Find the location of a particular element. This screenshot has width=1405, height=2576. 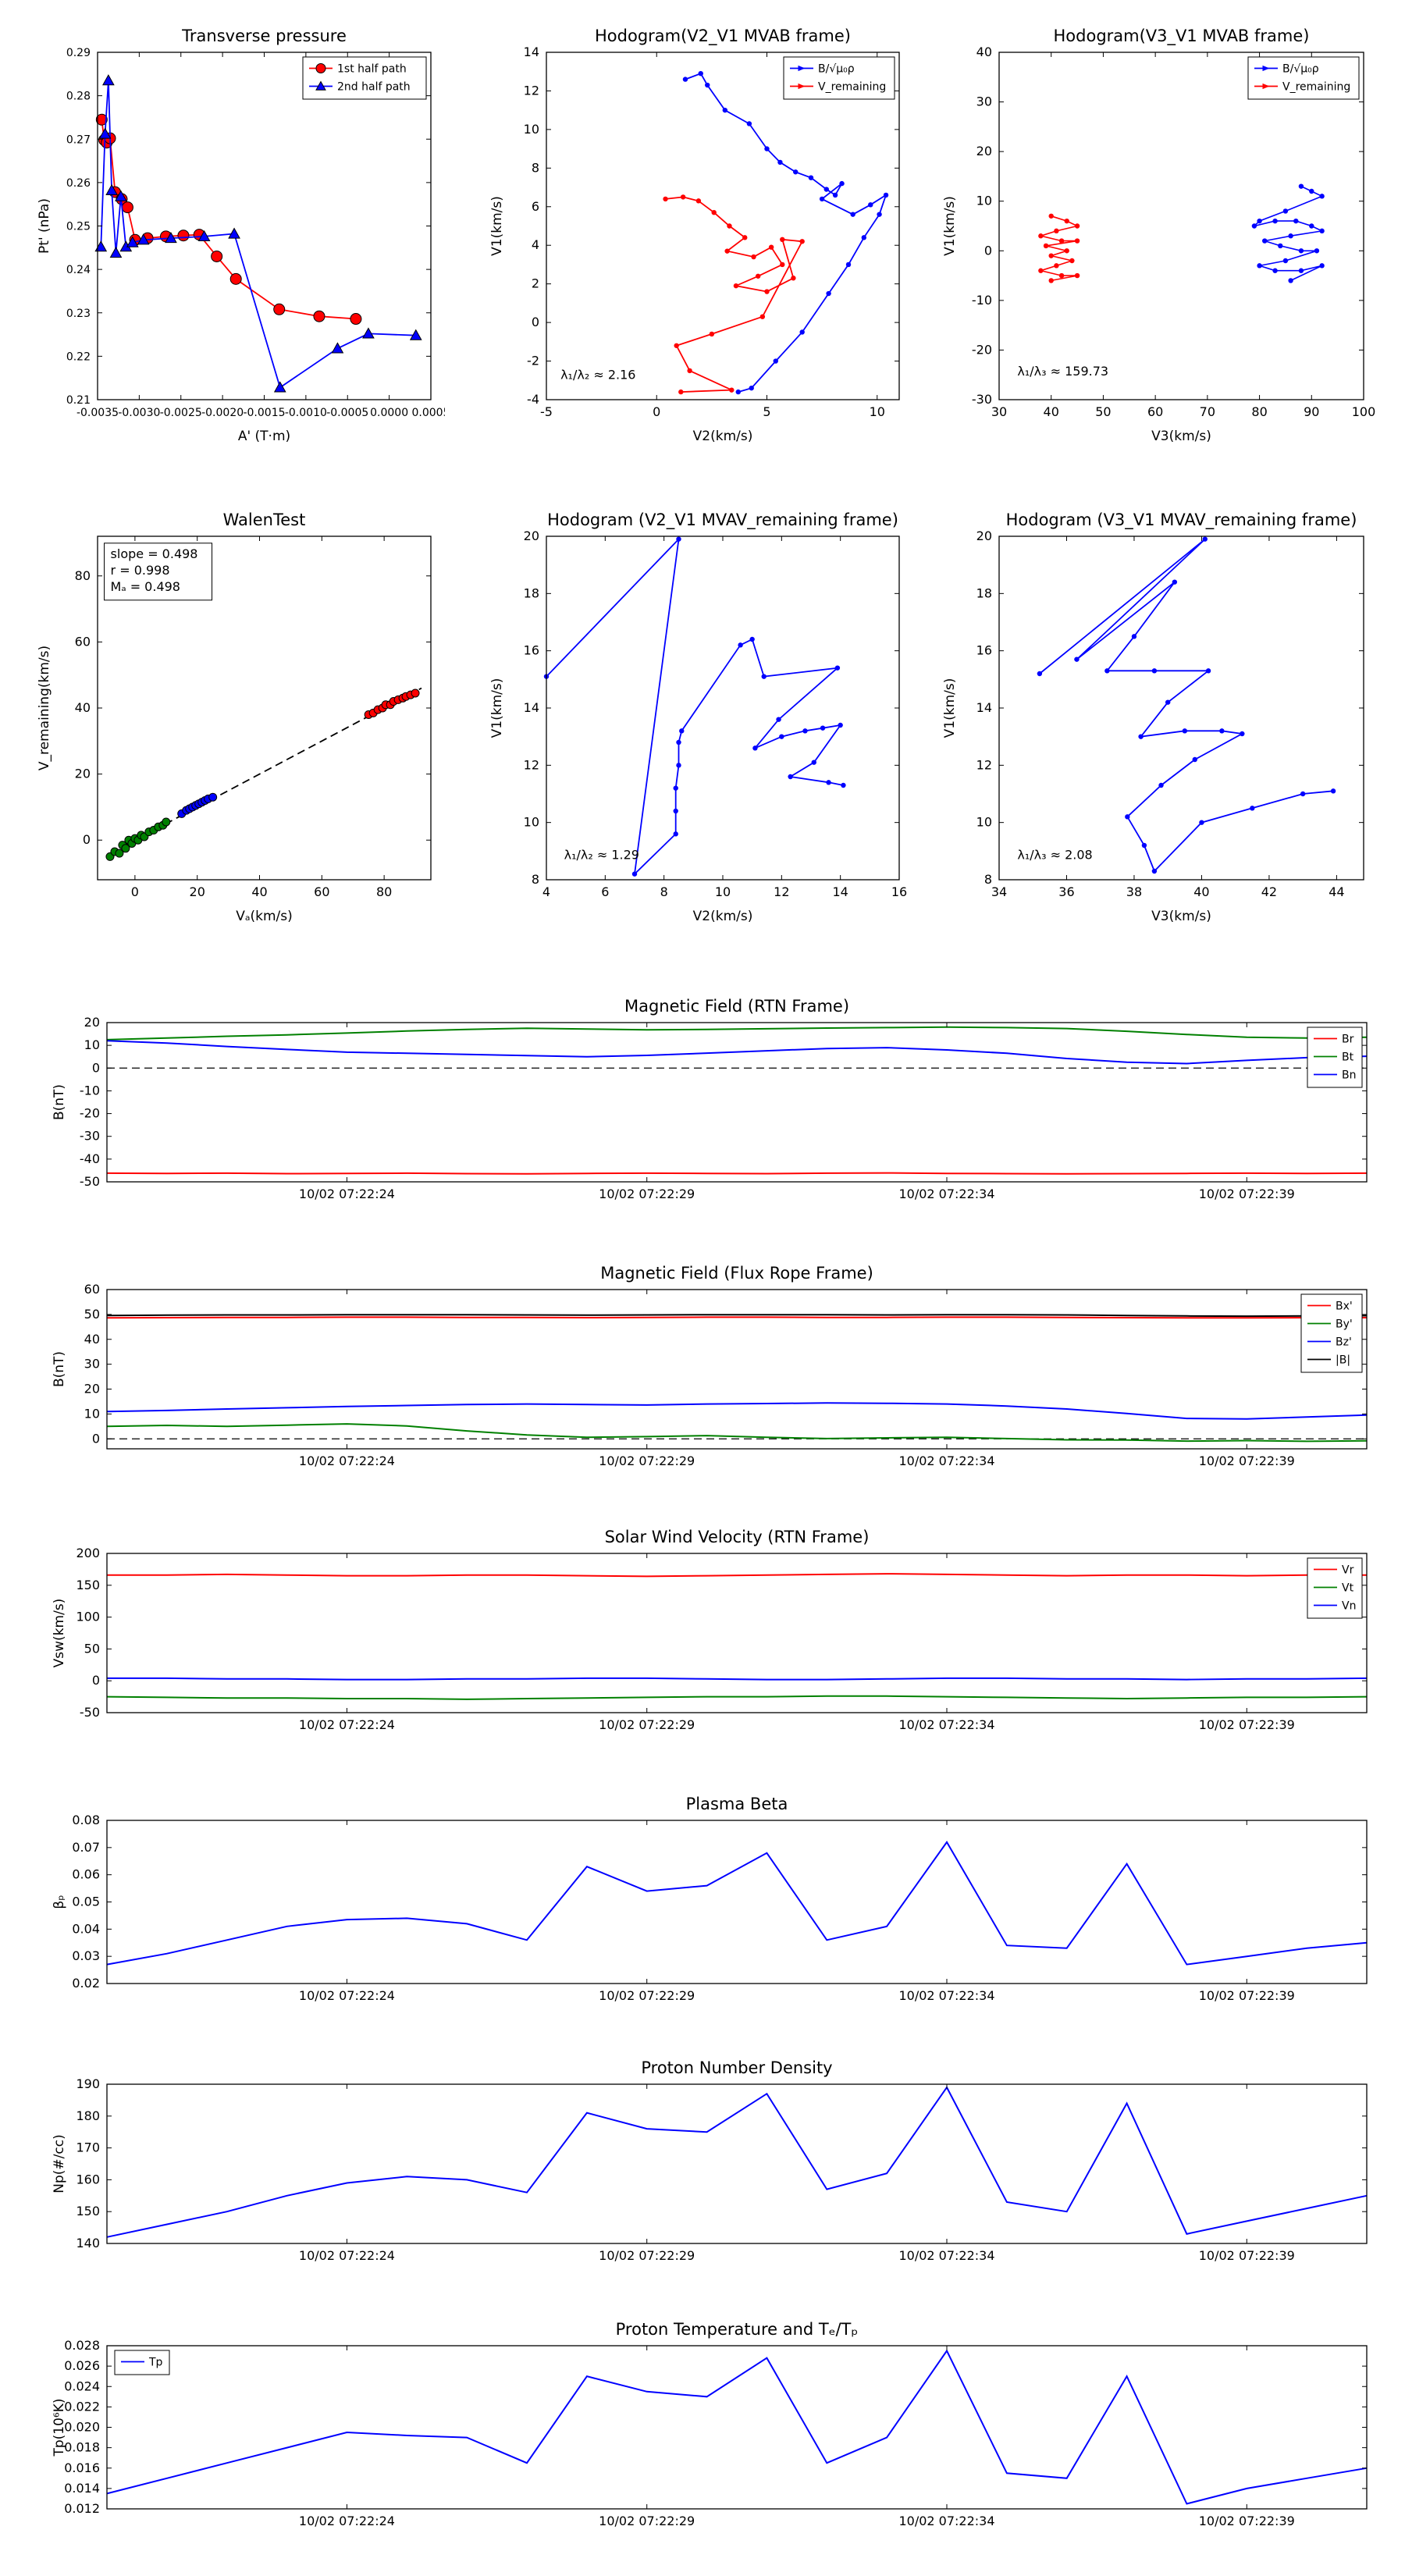

svg-text: Plasma Beta is located at coordinates (737, 1804).